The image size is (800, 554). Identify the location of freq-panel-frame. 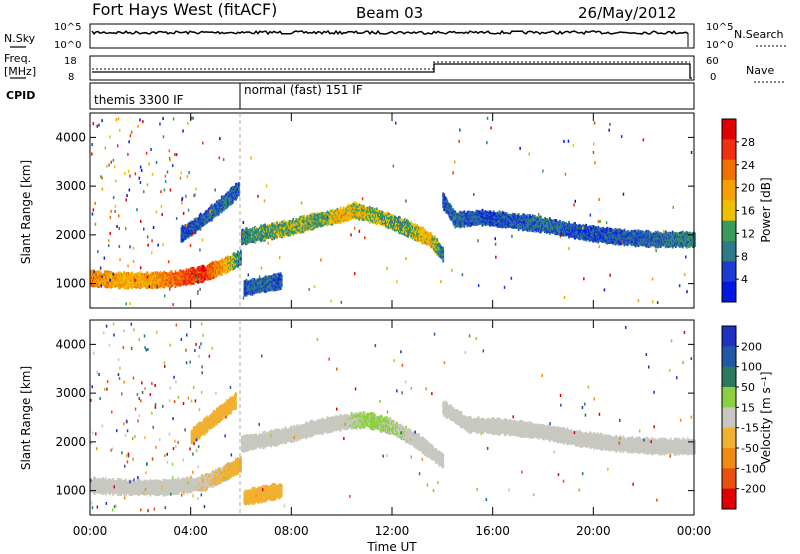
(392, 68).